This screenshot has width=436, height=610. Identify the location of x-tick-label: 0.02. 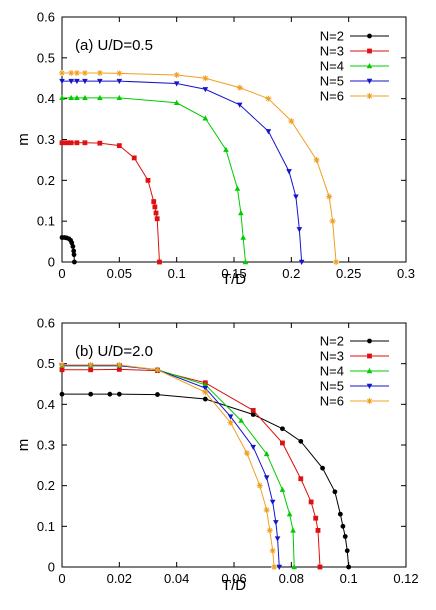
(119, 578).